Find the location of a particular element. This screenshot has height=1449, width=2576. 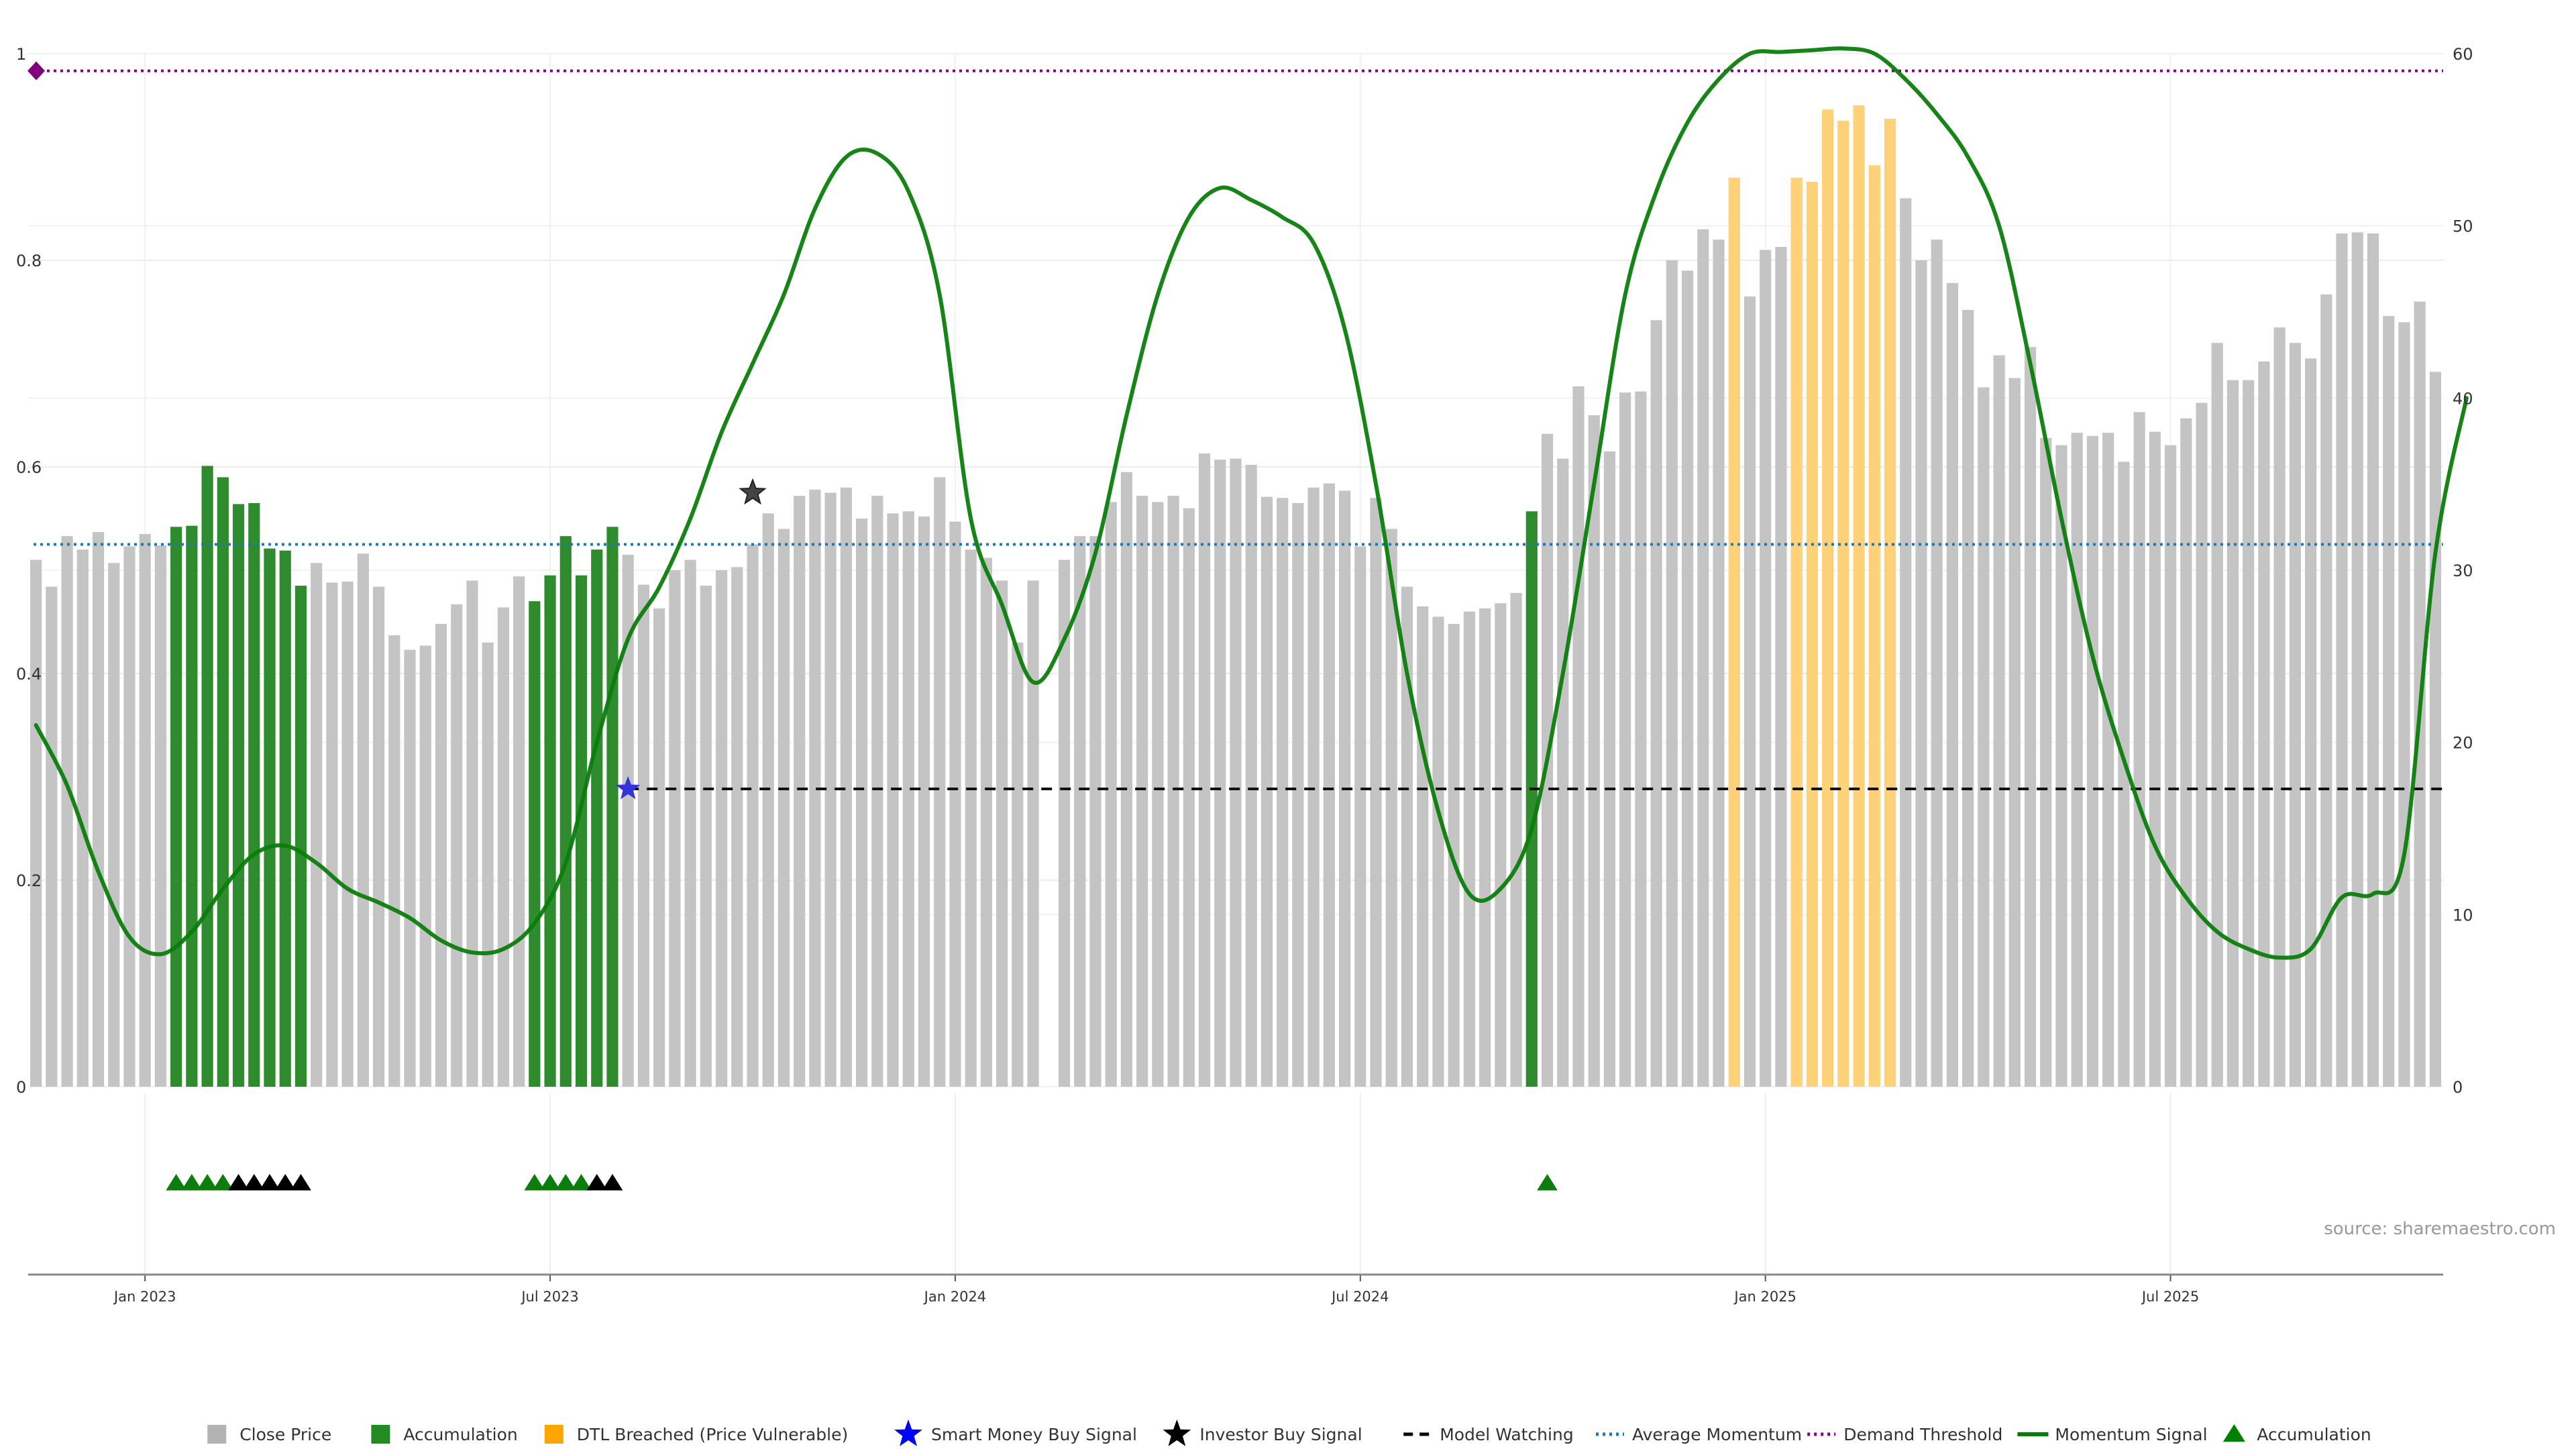

legend-item: Close Price is located at coordinates (269, 1434).